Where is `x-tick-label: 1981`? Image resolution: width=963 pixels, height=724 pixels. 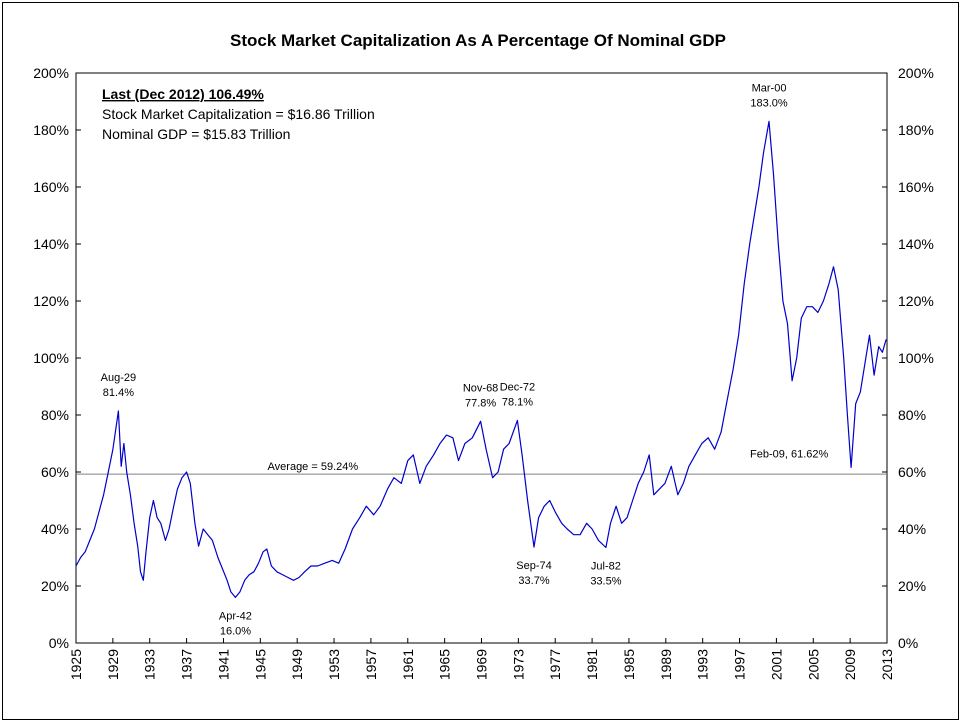
x-tick-label: 1981 is located at coordinates (592, 664).